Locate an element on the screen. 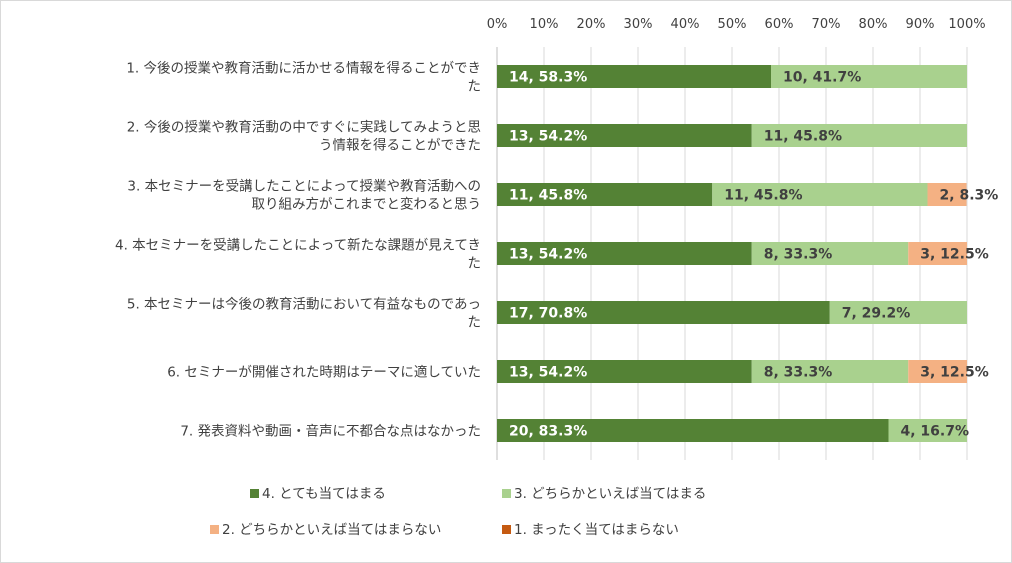 The image size is (1012, 563). x-tick-label: 30% is located at coordinates (638, 24).